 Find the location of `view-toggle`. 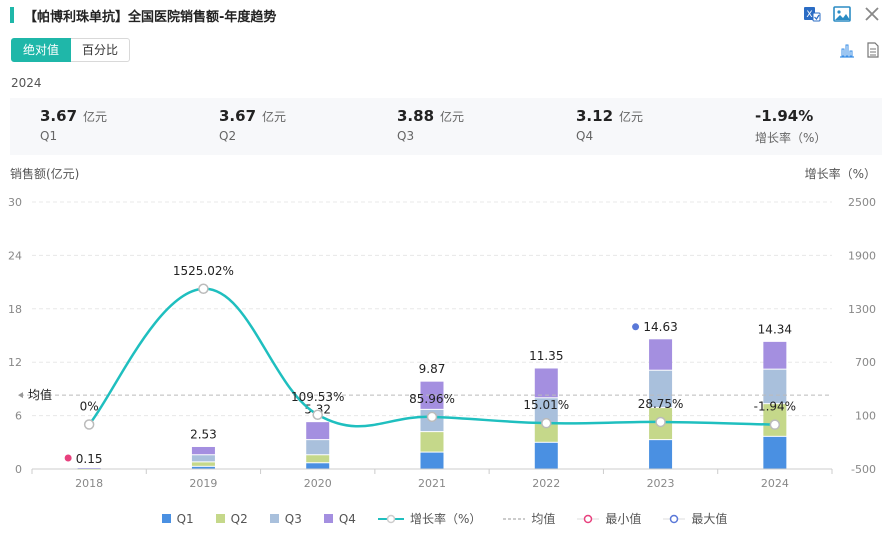

view-toggle is located at coordinates (860, 50).